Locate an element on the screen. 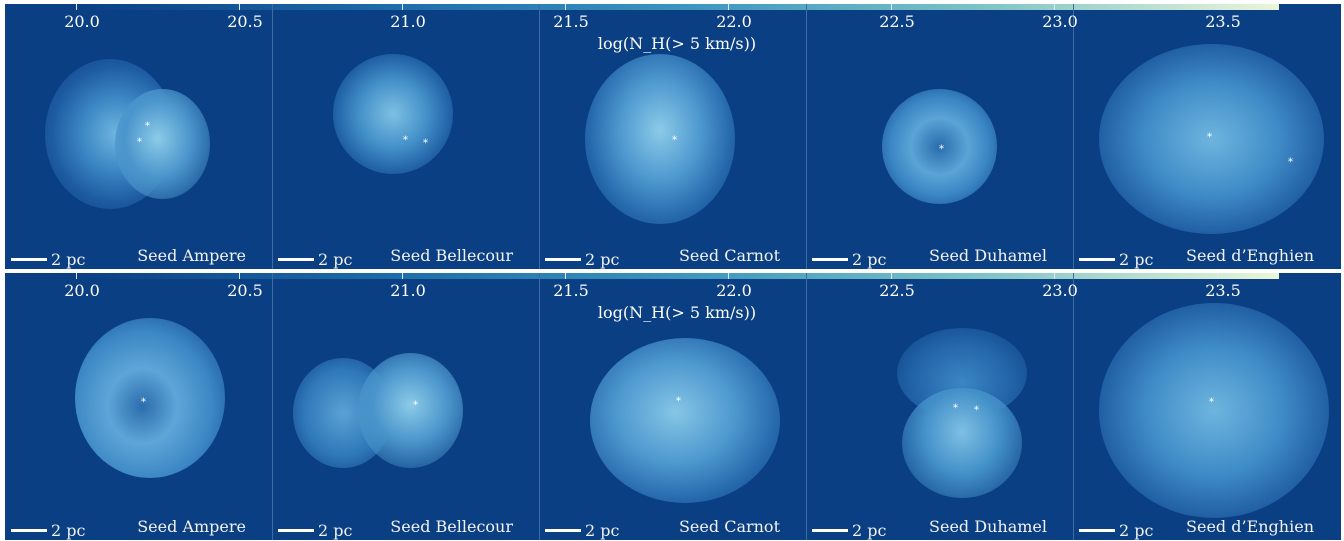 The height and width of the screenshot is (541, 1344). panel-denghien: * * is located at coordinates (1207, 136).